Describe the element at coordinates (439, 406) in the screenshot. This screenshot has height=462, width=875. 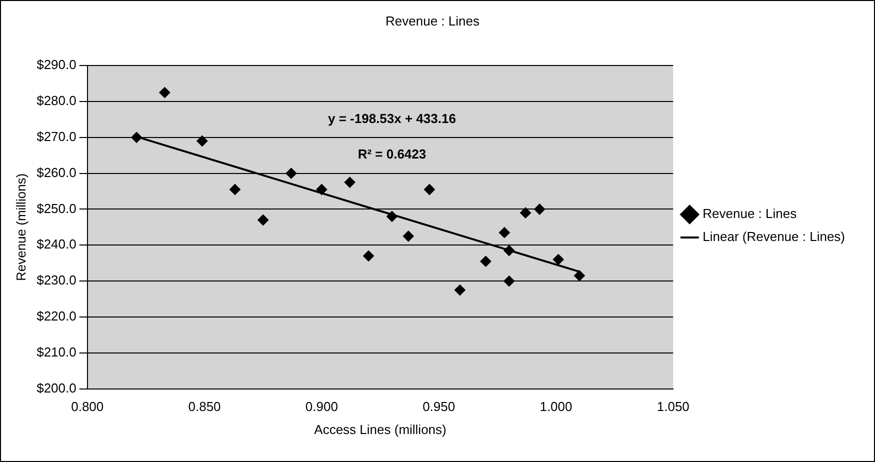
I see `x-tick-label: 0.950` at that location.